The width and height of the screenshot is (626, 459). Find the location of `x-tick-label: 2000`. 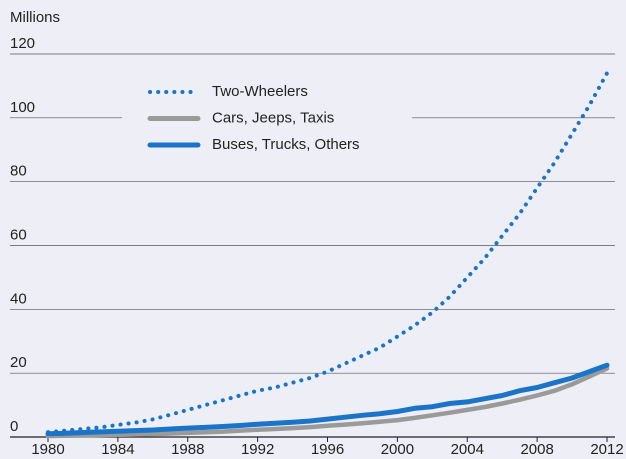

x-tick-label: 2000 is located at coordinates (397, 449).